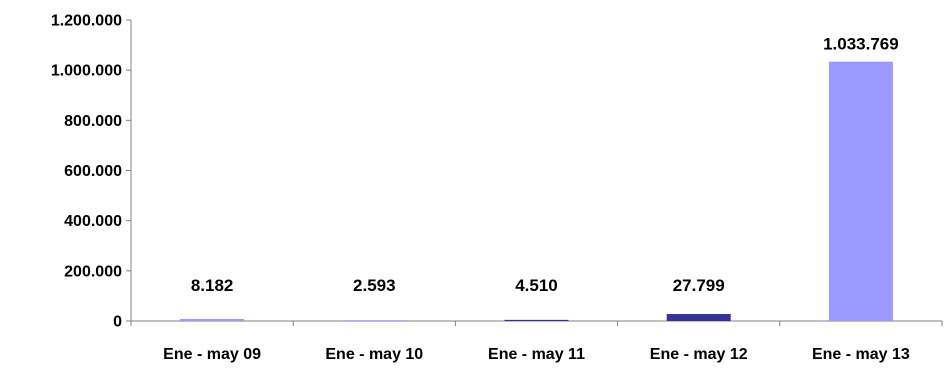 This screenshot has height=372, width=947. Describe the element at coordinates (374, 285) in the screenshot. I see `data-label: 2.593` at that location.